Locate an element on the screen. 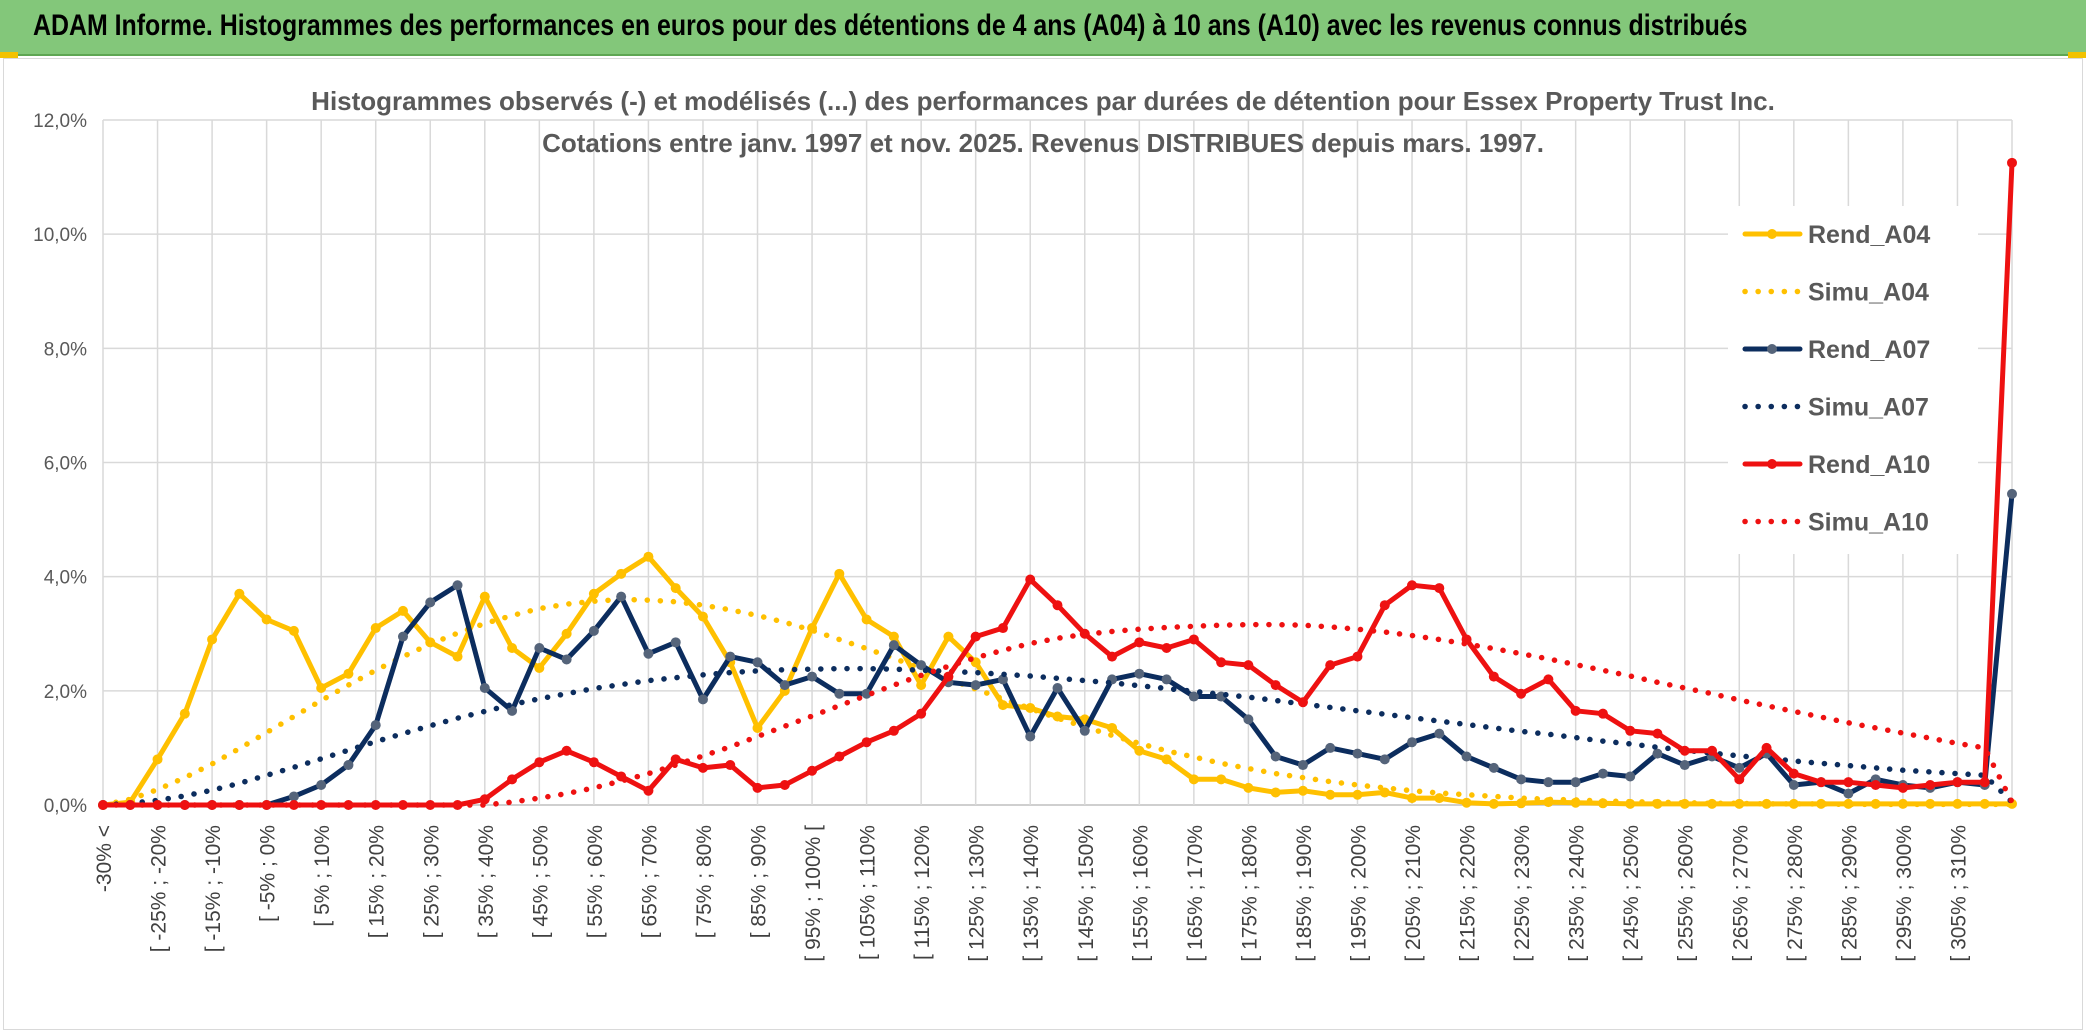 This screenshot has height=1033, width=2086. legend-label: Simu_A04 is located at coordinates (1868, 293).